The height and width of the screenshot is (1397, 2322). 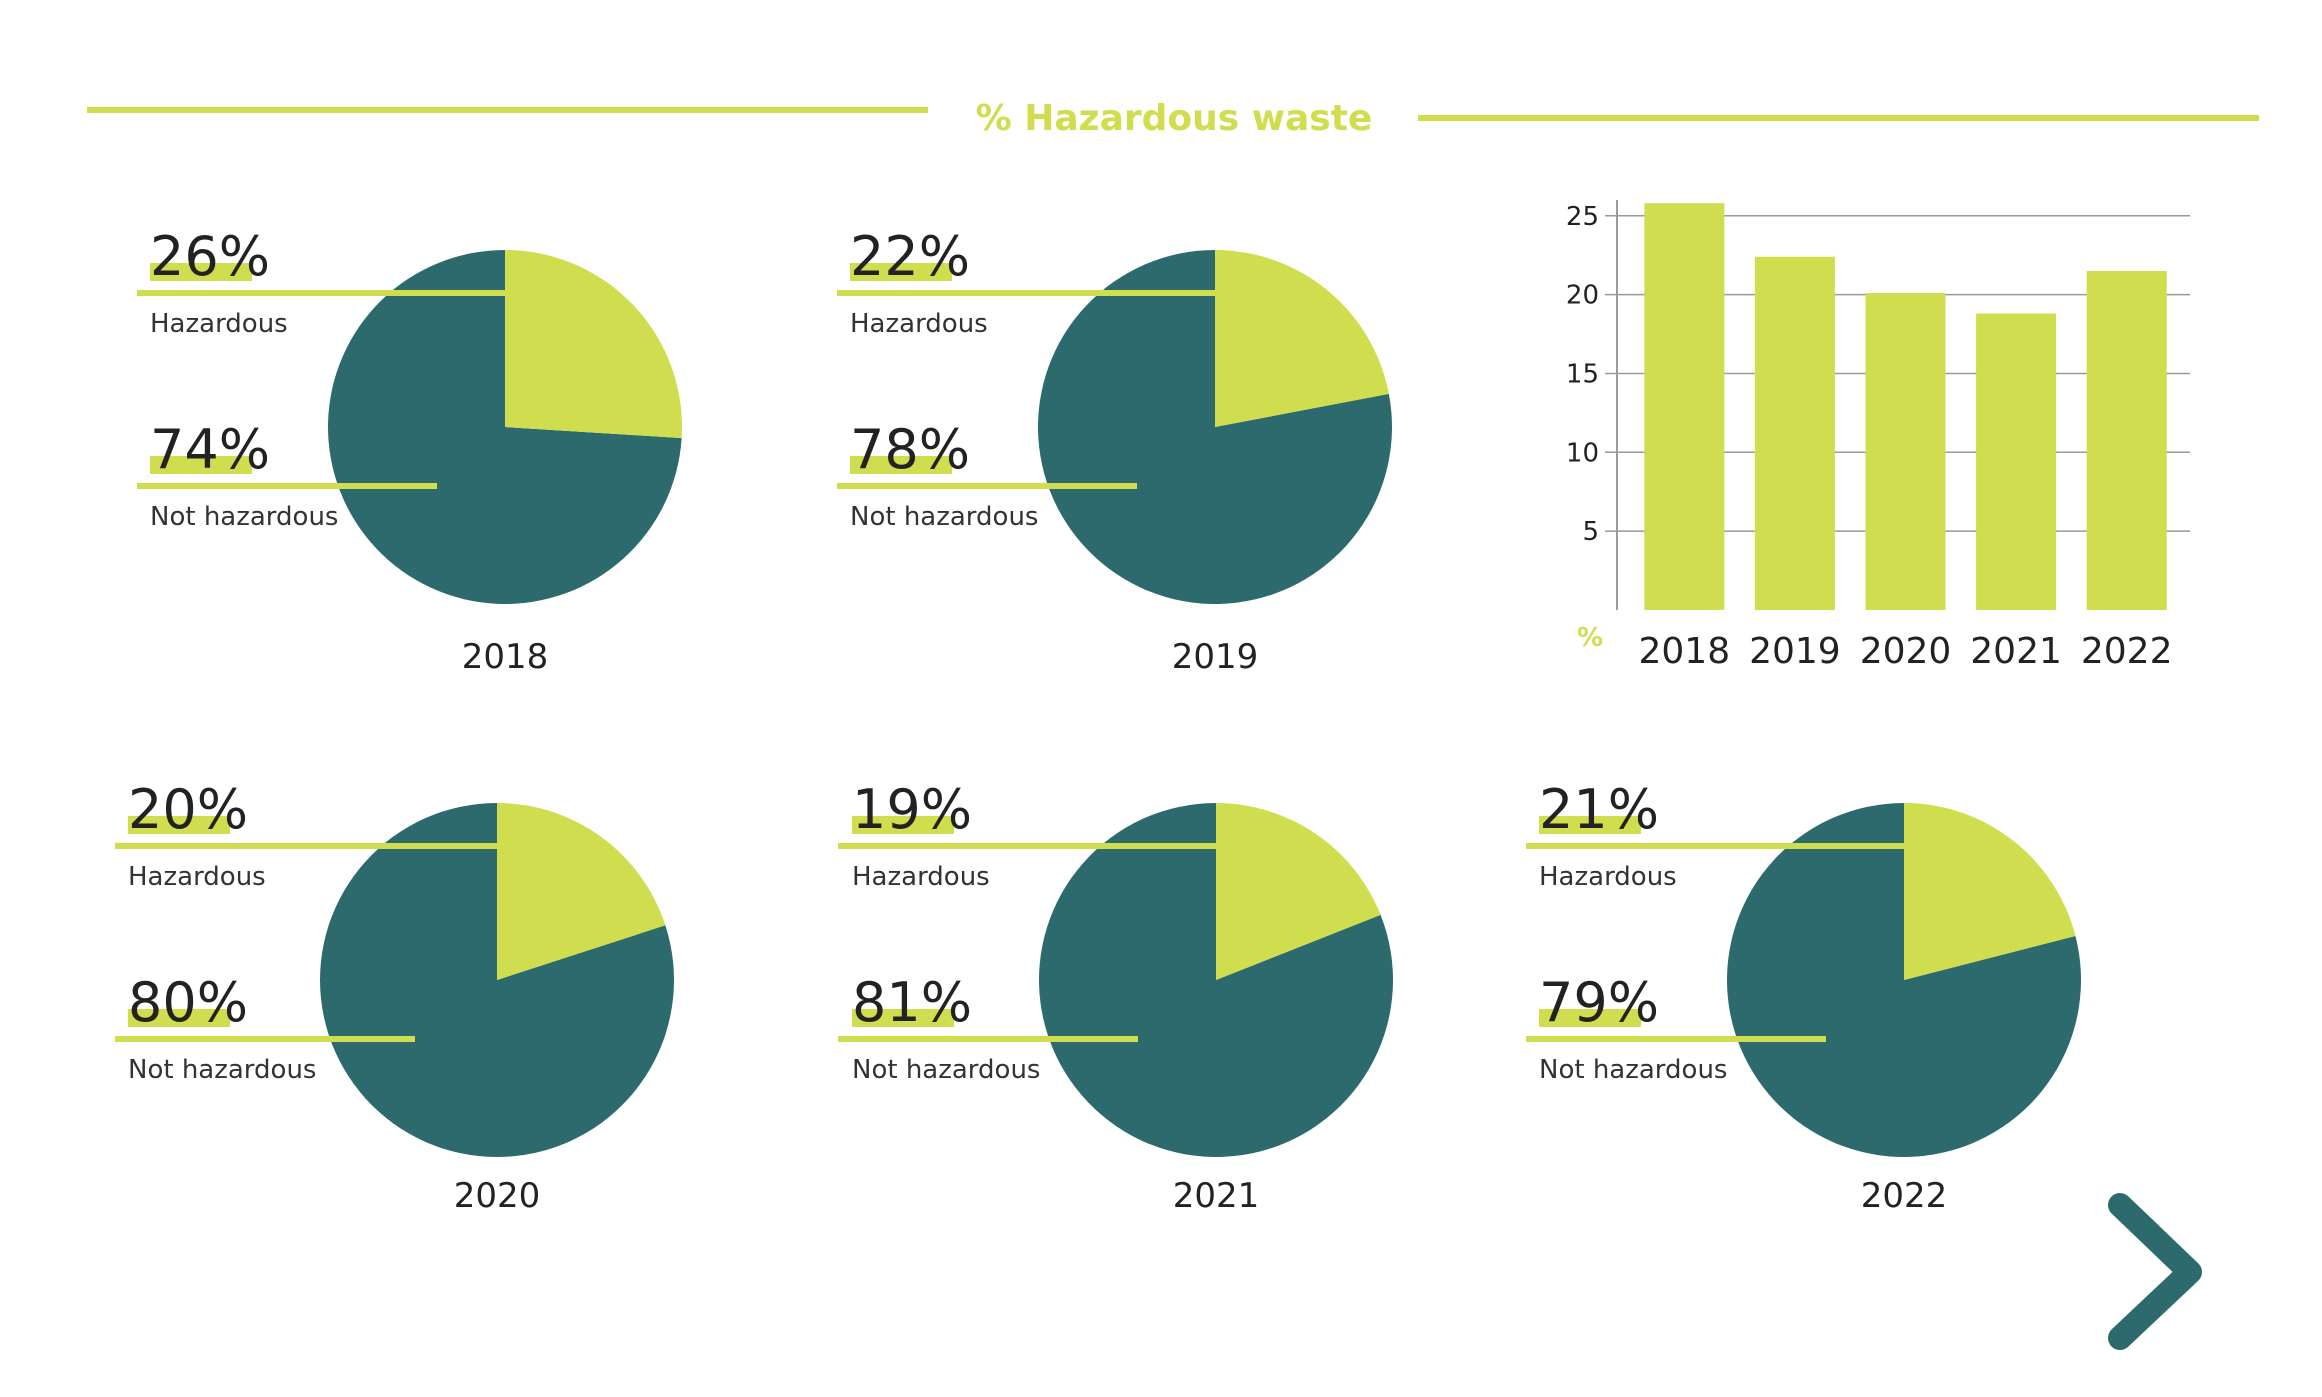 I want to click on not-hazardous-value-label: 81%, so click(x=912, y=1002).